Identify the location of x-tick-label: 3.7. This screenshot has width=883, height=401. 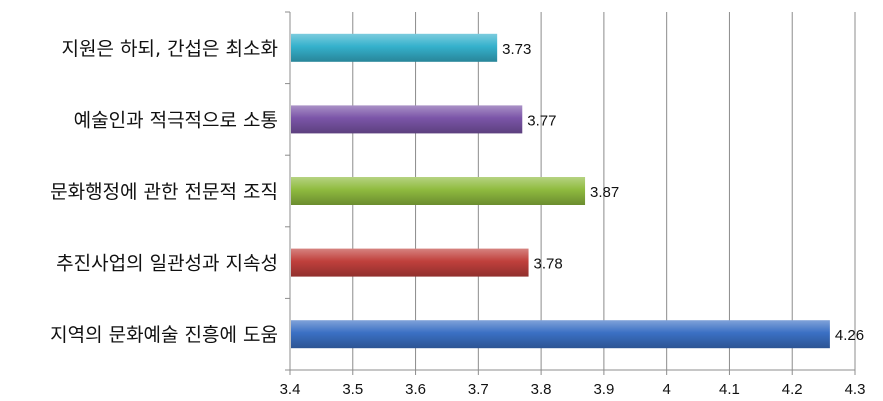
(478, 389).